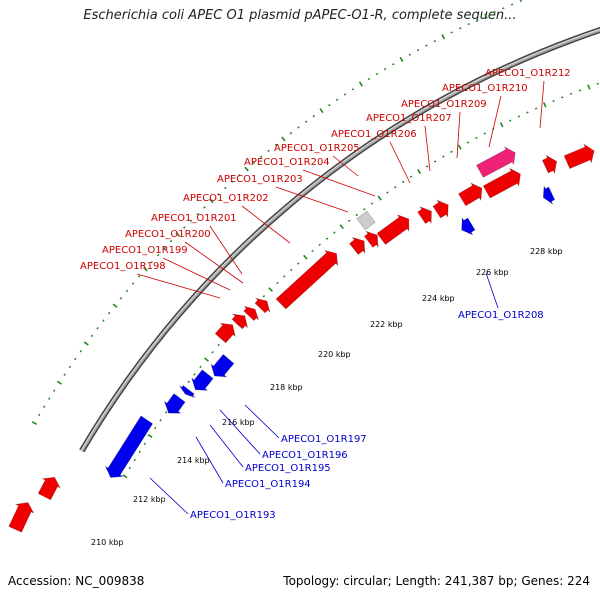 The image size is (600, 600). I want to click on gene-label-apeco1-o1r204: APECO1_O1R204, so click(287, 162).